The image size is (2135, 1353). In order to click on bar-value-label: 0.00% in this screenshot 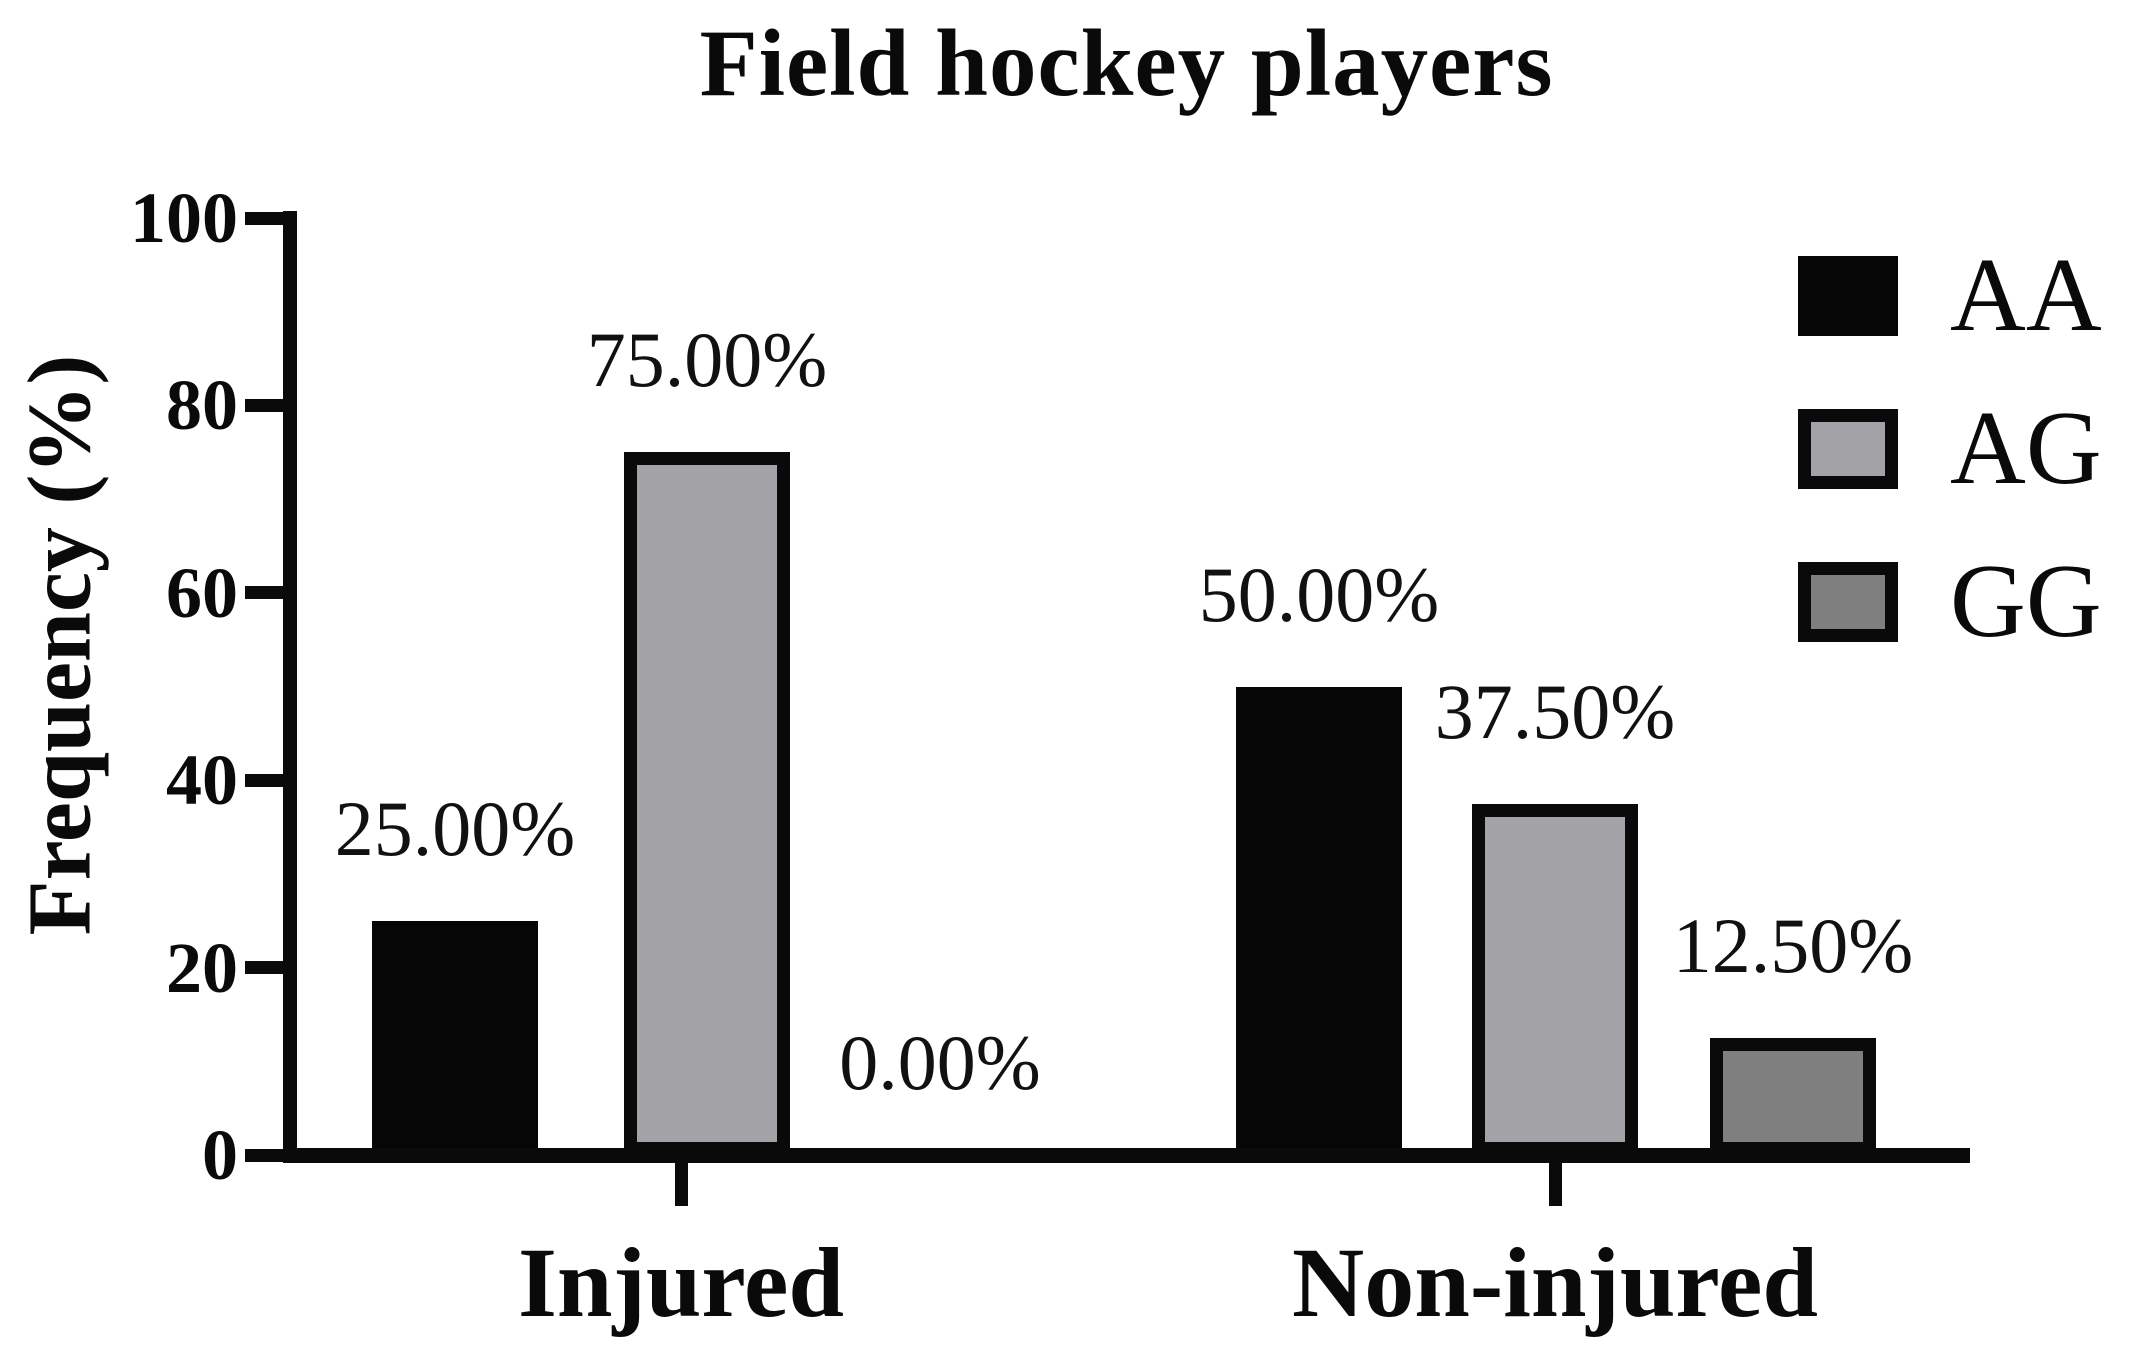, I will do `click(940, 1062)`.